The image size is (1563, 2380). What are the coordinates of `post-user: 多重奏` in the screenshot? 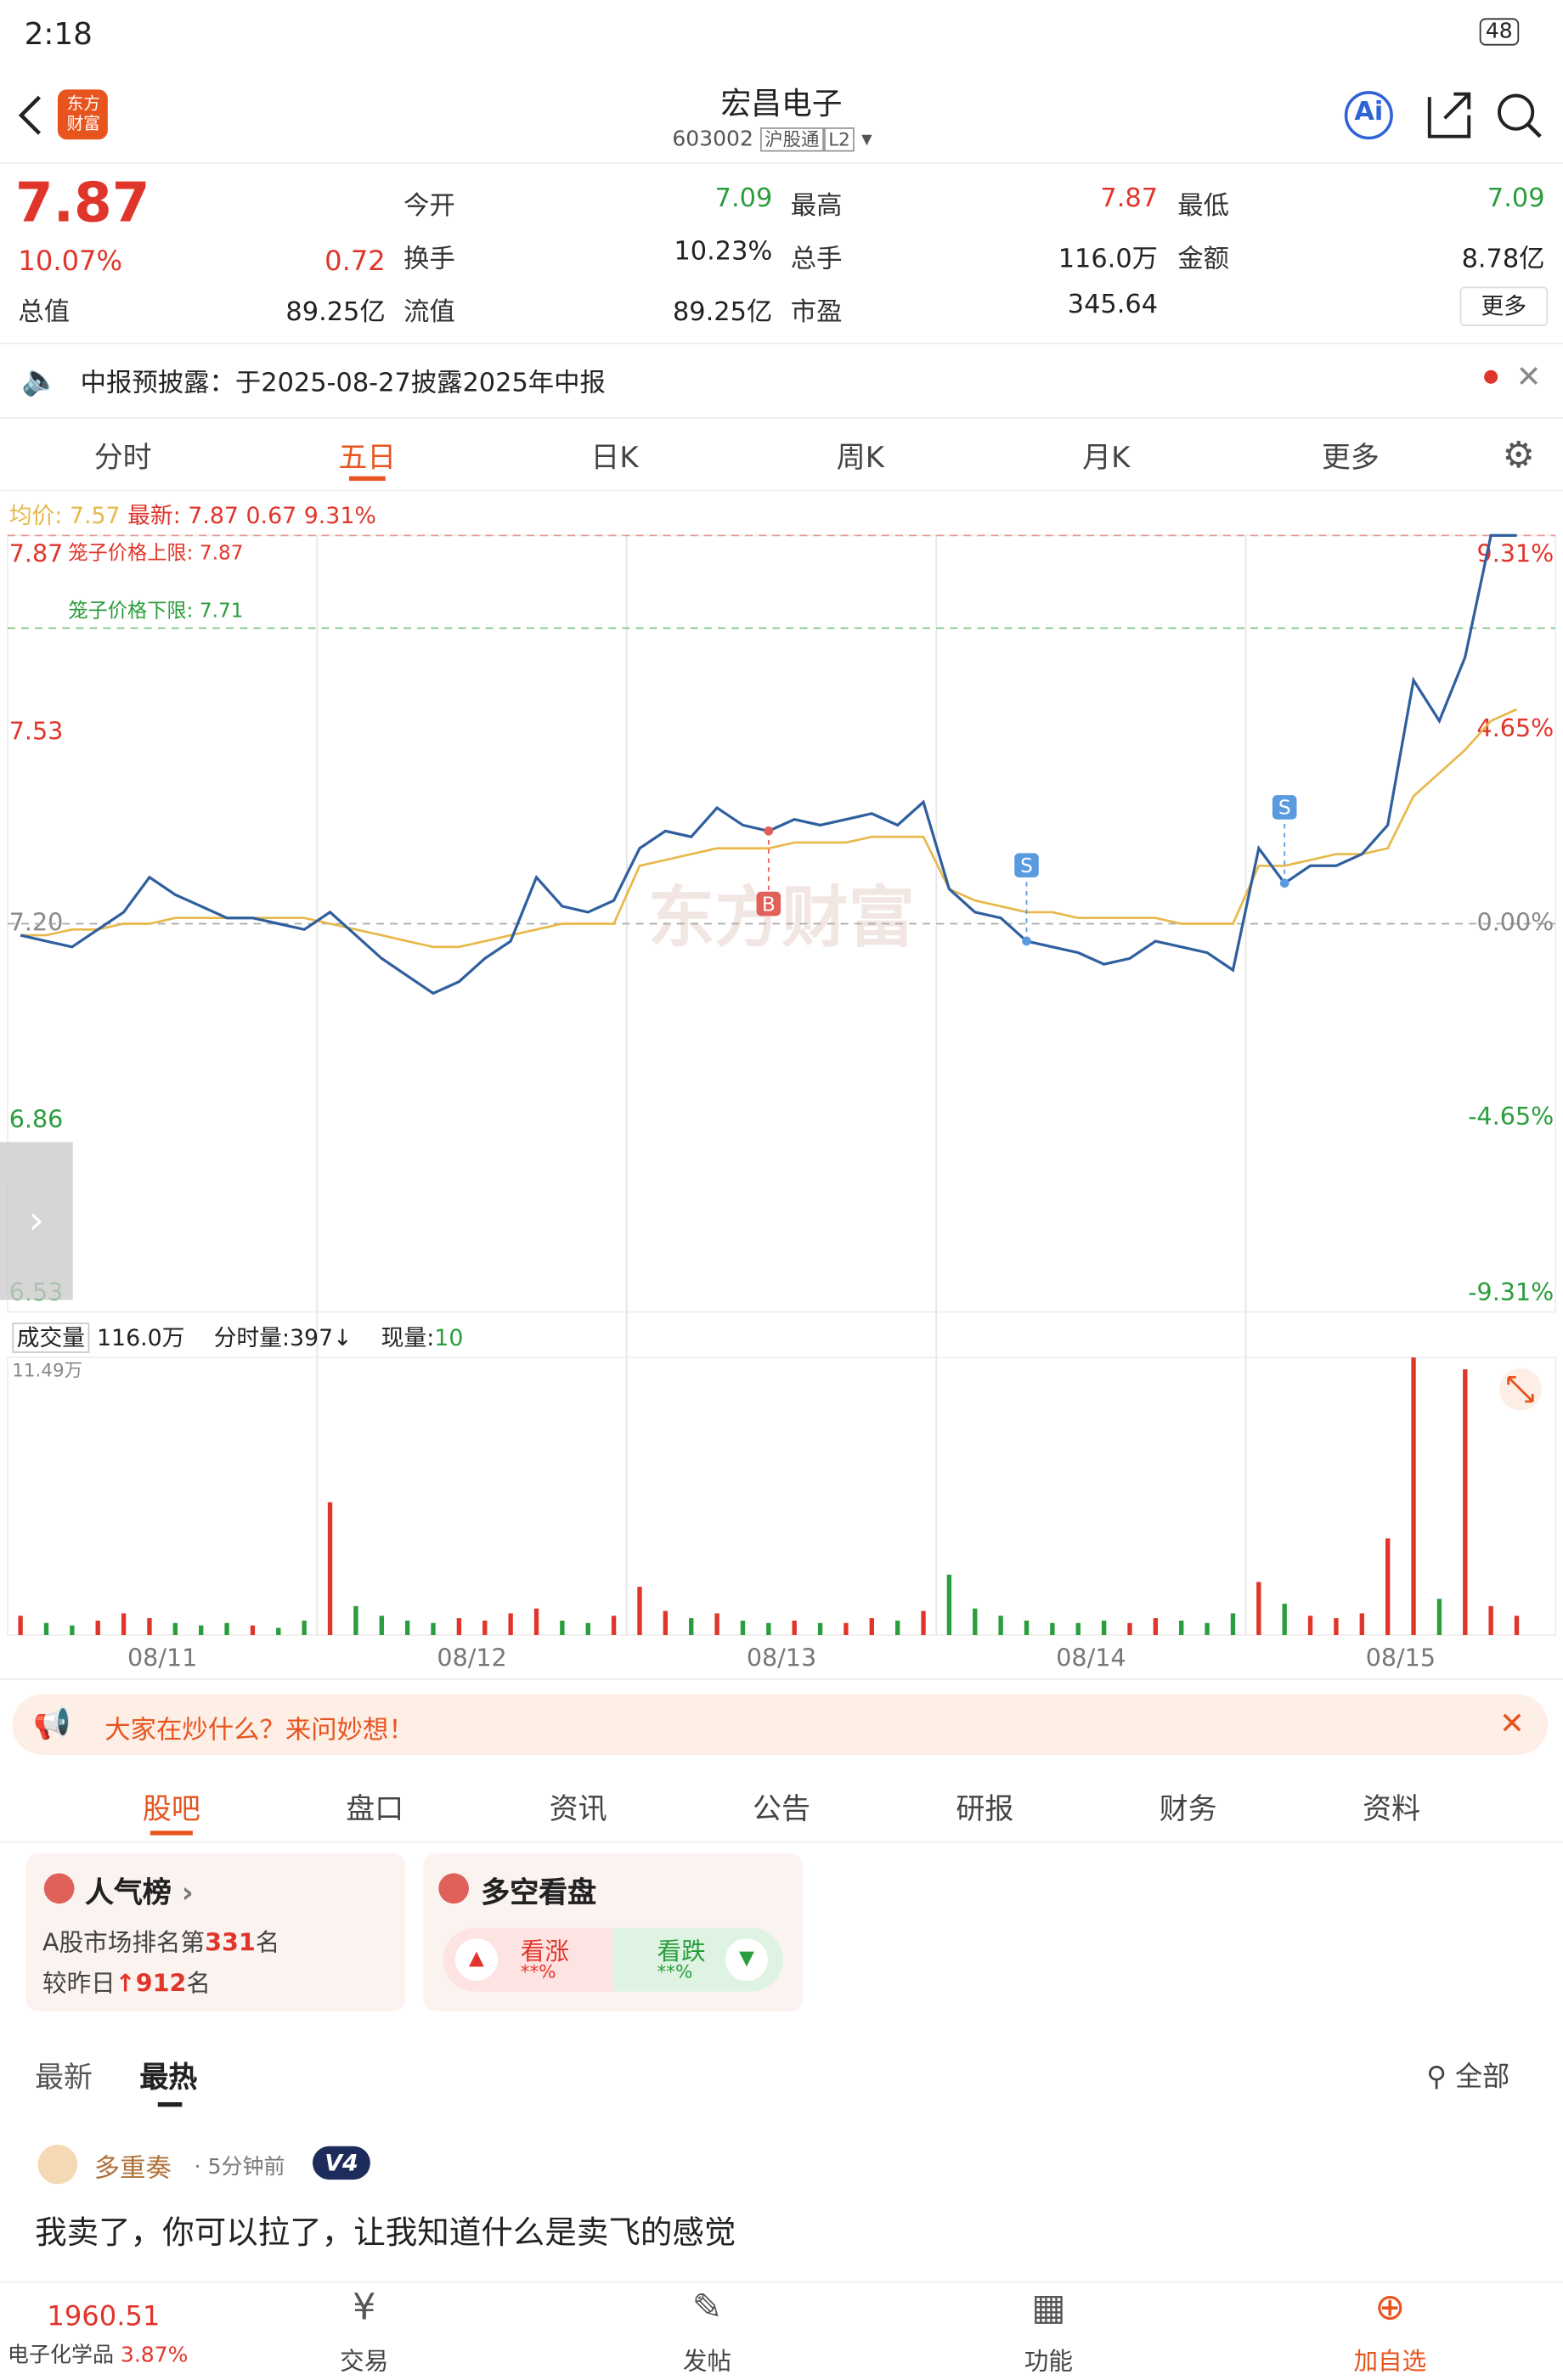 It's located at (132, 2169).